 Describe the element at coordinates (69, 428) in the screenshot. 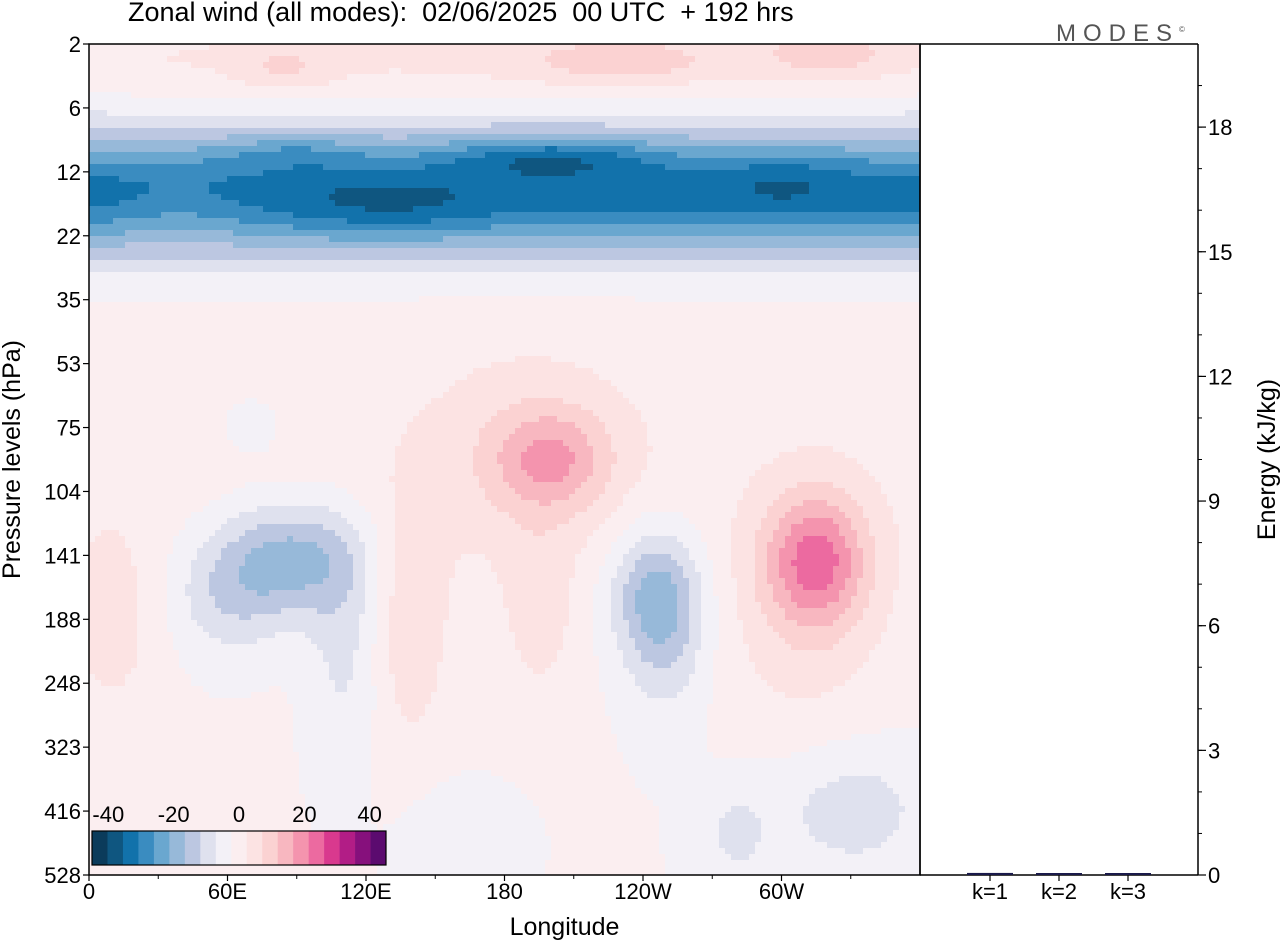

I see `y-tick-label: 75` at that location.